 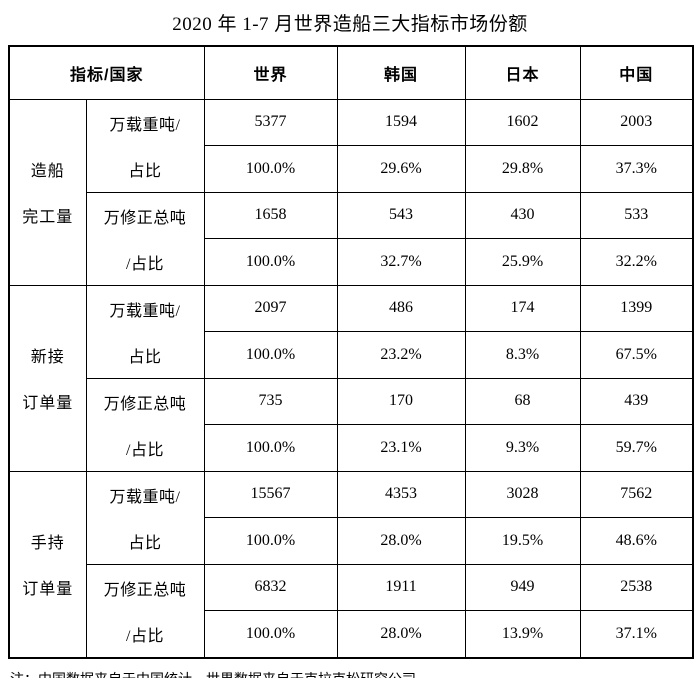 What do you see at coordinates (636, 72) in the screenshot?
I see `header-col-china: 中国` at bounding box center [636, 72].